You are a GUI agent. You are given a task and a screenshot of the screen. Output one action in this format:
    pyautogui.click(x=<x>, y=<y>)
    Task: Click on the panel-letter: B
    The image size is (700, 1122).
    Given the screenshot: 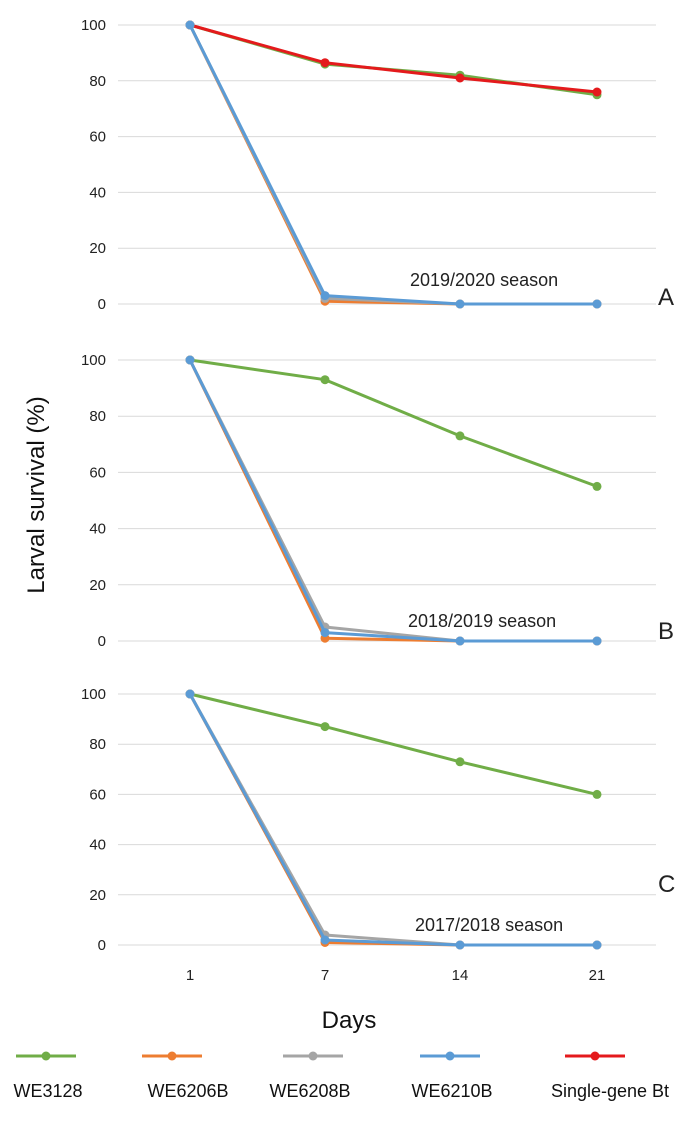 What is the action you would take?
    pyautogui.click(x=666, y=631)
    